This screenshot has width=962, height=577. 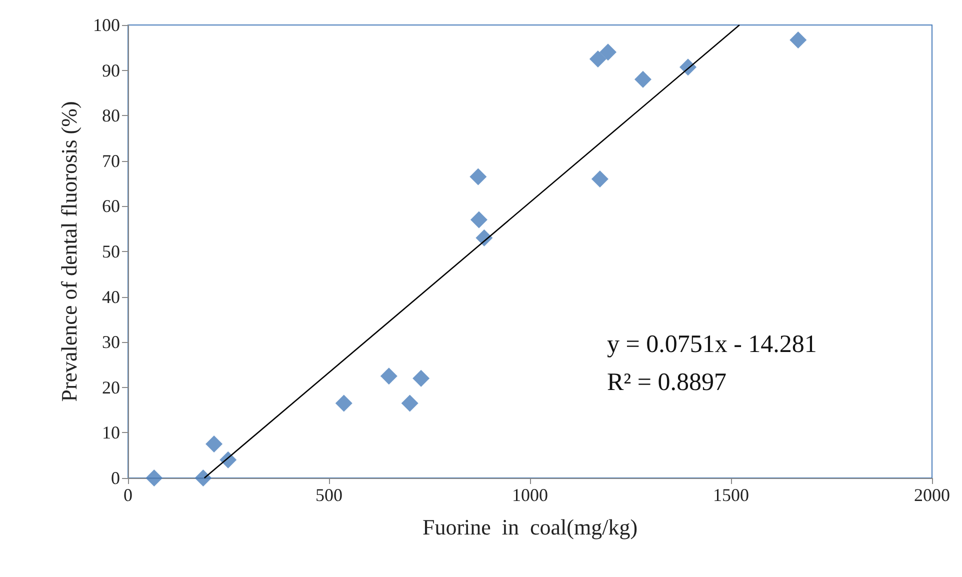 What do you see at coordinates (111, 432) in the screenshot?
I see `y-tick-label: 10` at bounding box center [111, 432].